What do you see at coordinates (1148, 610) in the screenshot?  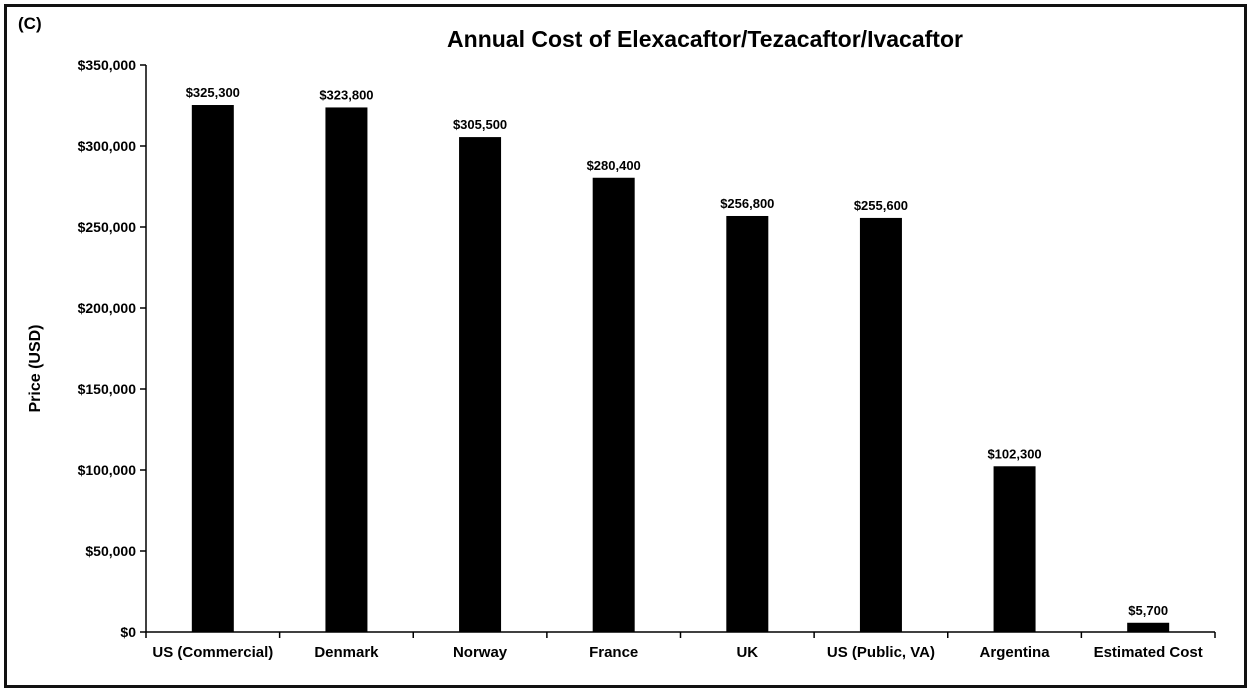 I see `data-label: $5,700` at bounding box center [1148, 610].